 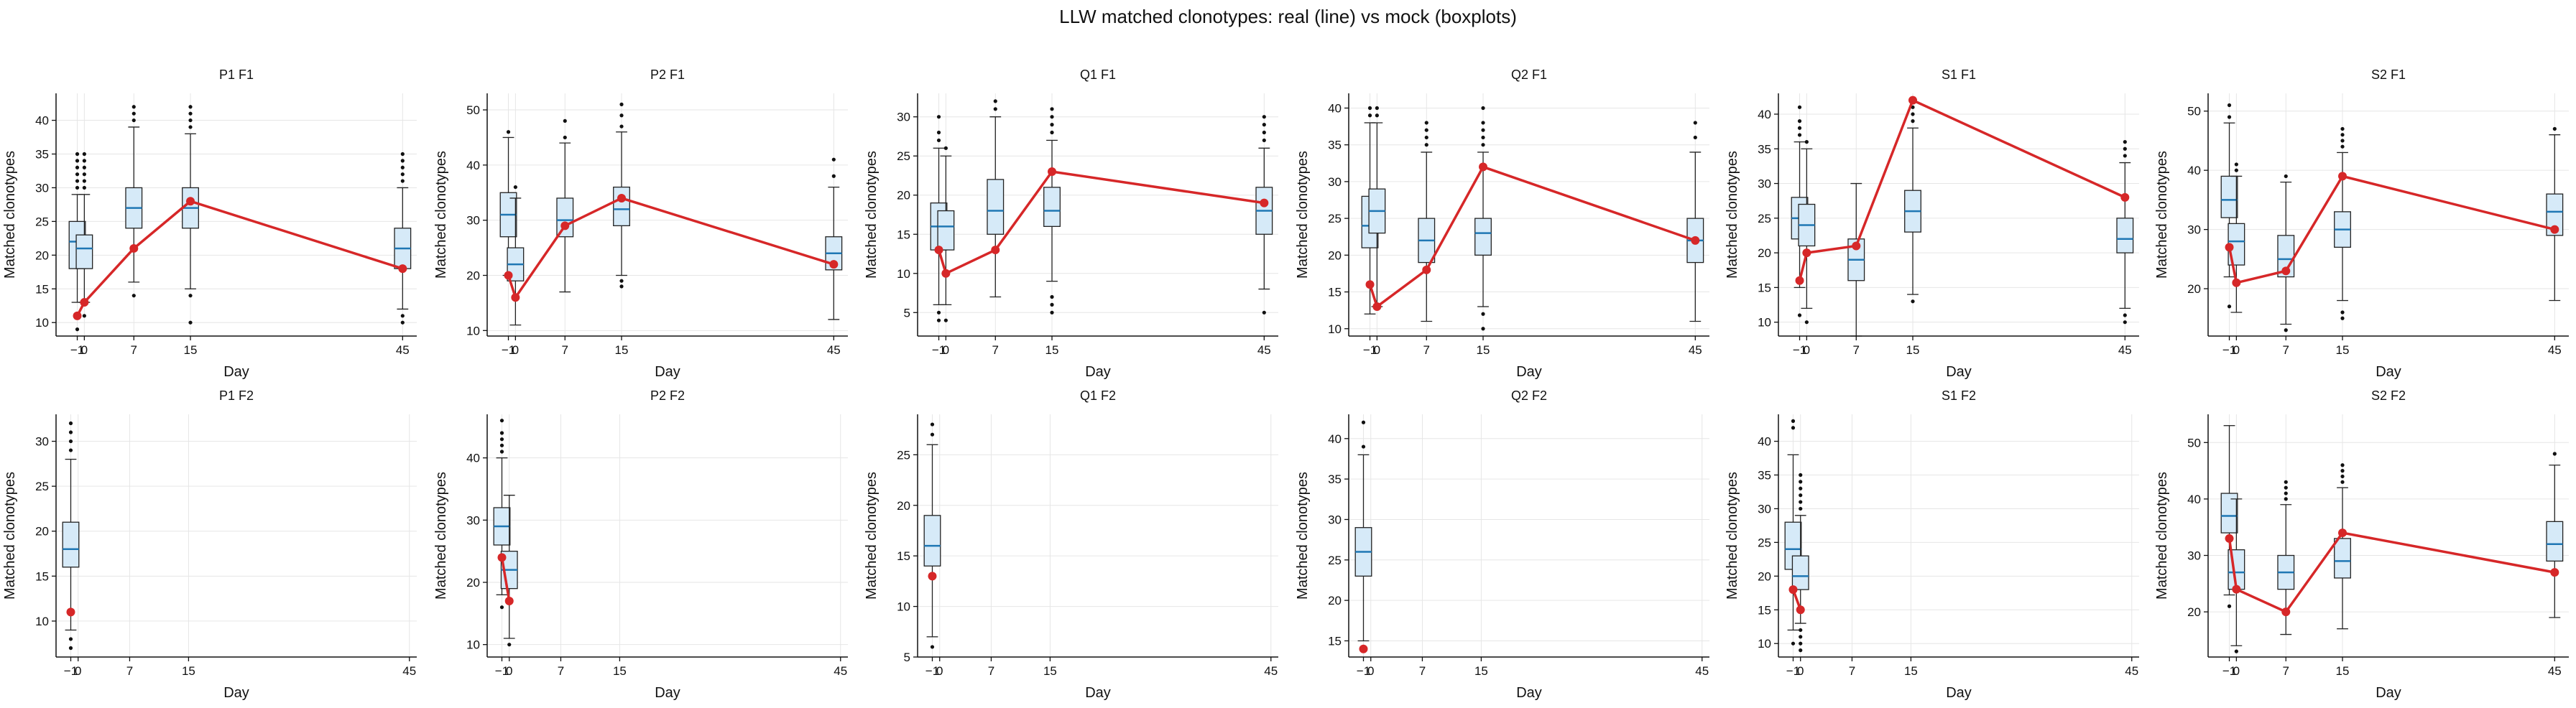 I want to click on y-tick-label: 35, so click(x=1335, y=145).